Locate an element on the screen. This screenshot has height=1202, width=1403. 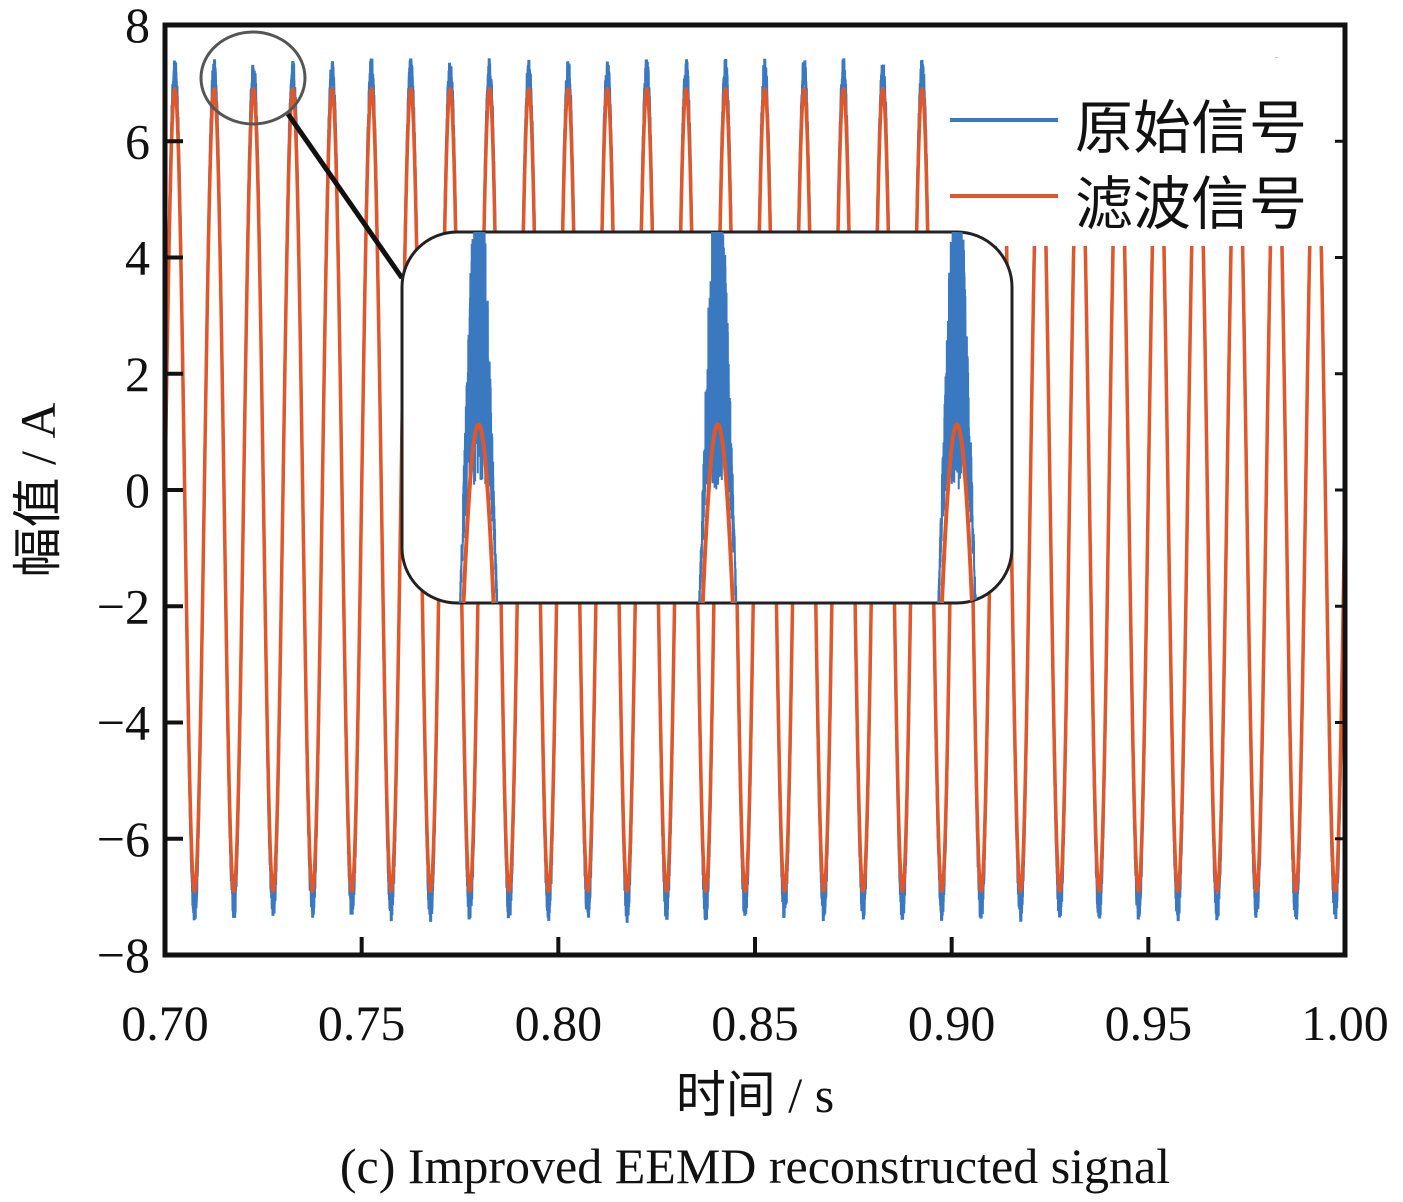
y-axis-label: 幅值 / A is located at coordinates (38, 490).